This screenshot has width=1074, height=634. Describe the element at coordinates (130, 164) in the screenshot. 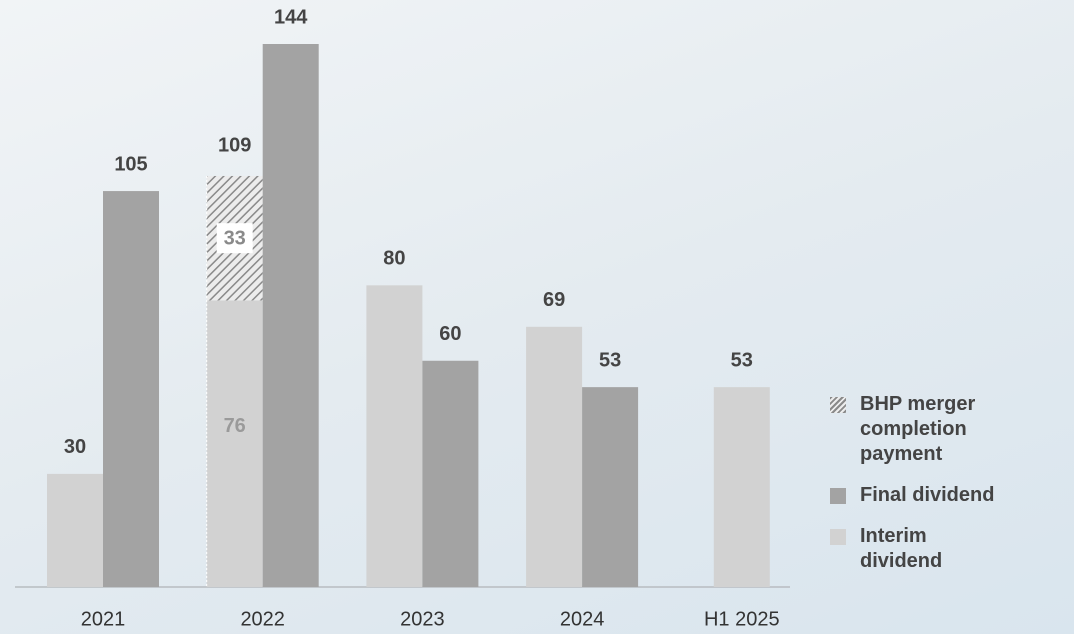

I see `bar-label: 105` at that location.